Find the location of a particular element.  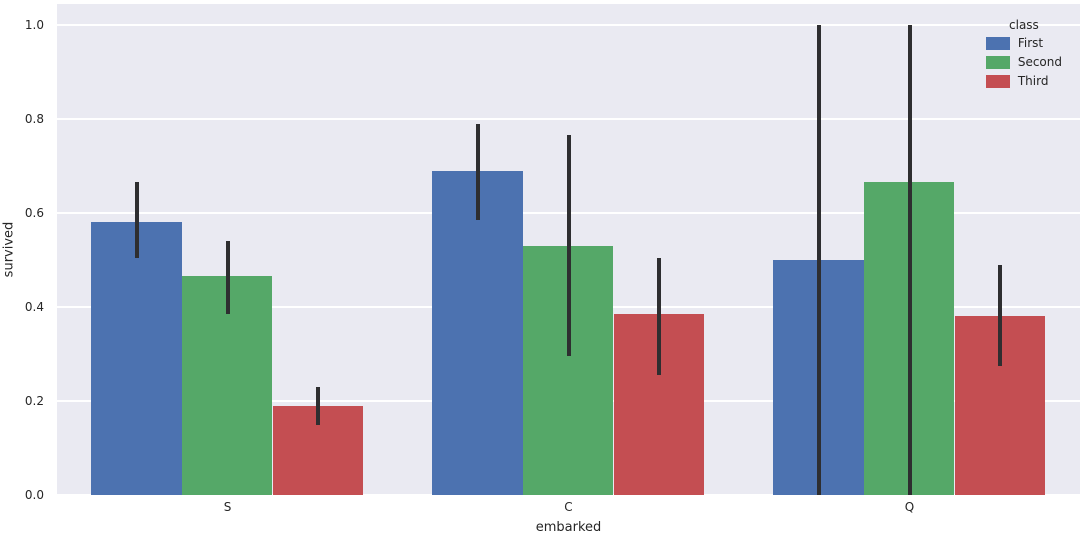

legend: class First Second Third is located at coordinates (1024, 55).